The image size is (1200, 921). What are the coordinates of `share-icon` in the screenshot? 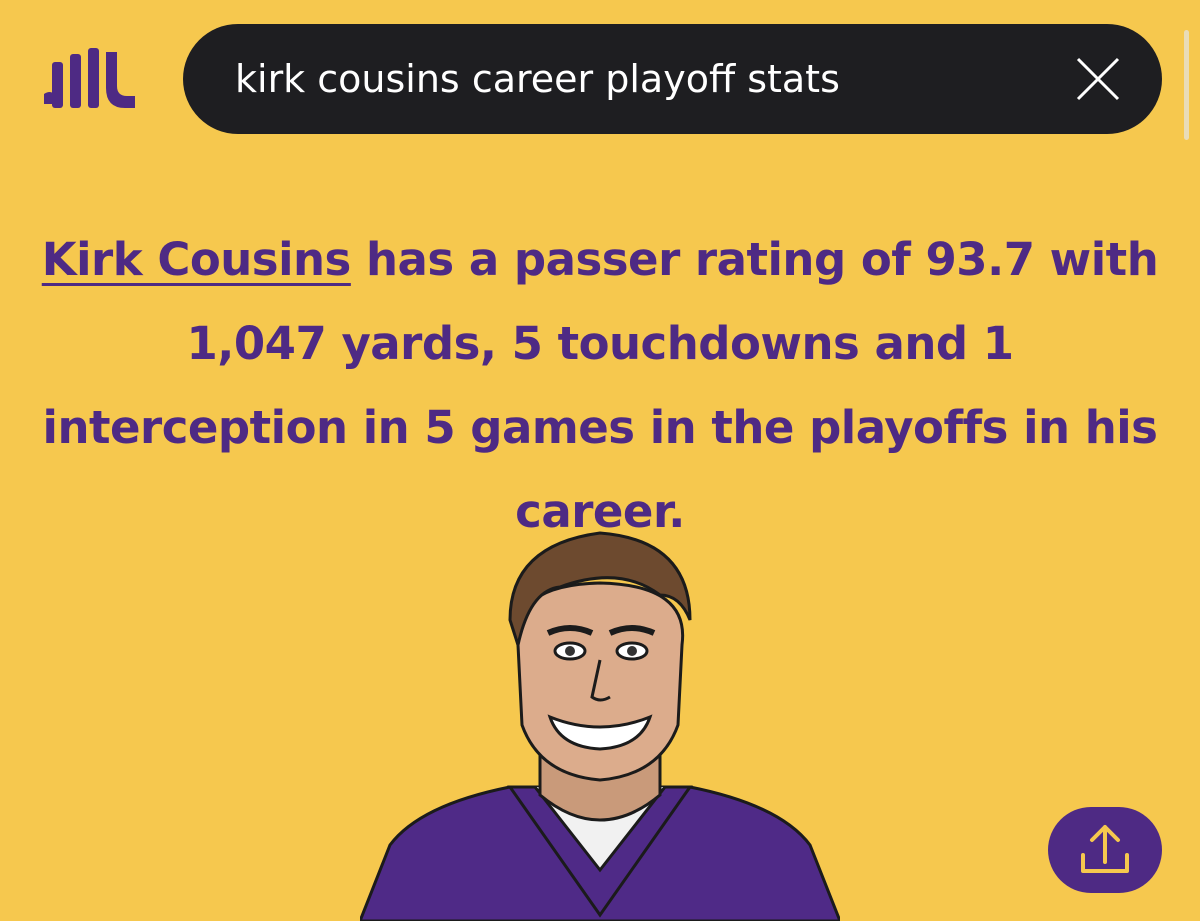 It's located at (1105, 850).